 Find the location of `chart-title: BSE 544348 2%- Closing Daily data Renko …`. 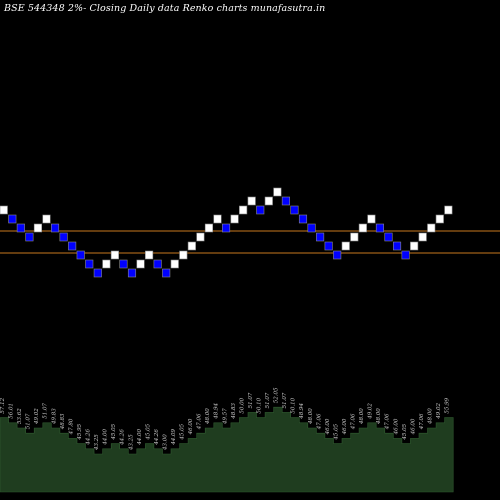

chart-title: BSE 544348 2%- Closing Daily data Renko … is located at coordinates (165, 8).